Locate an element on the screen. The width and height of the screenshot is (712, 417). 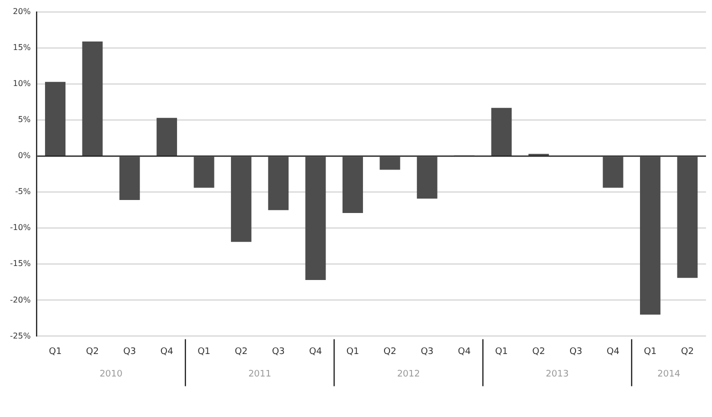
text: 2010 is located at coordinates (111, 375).